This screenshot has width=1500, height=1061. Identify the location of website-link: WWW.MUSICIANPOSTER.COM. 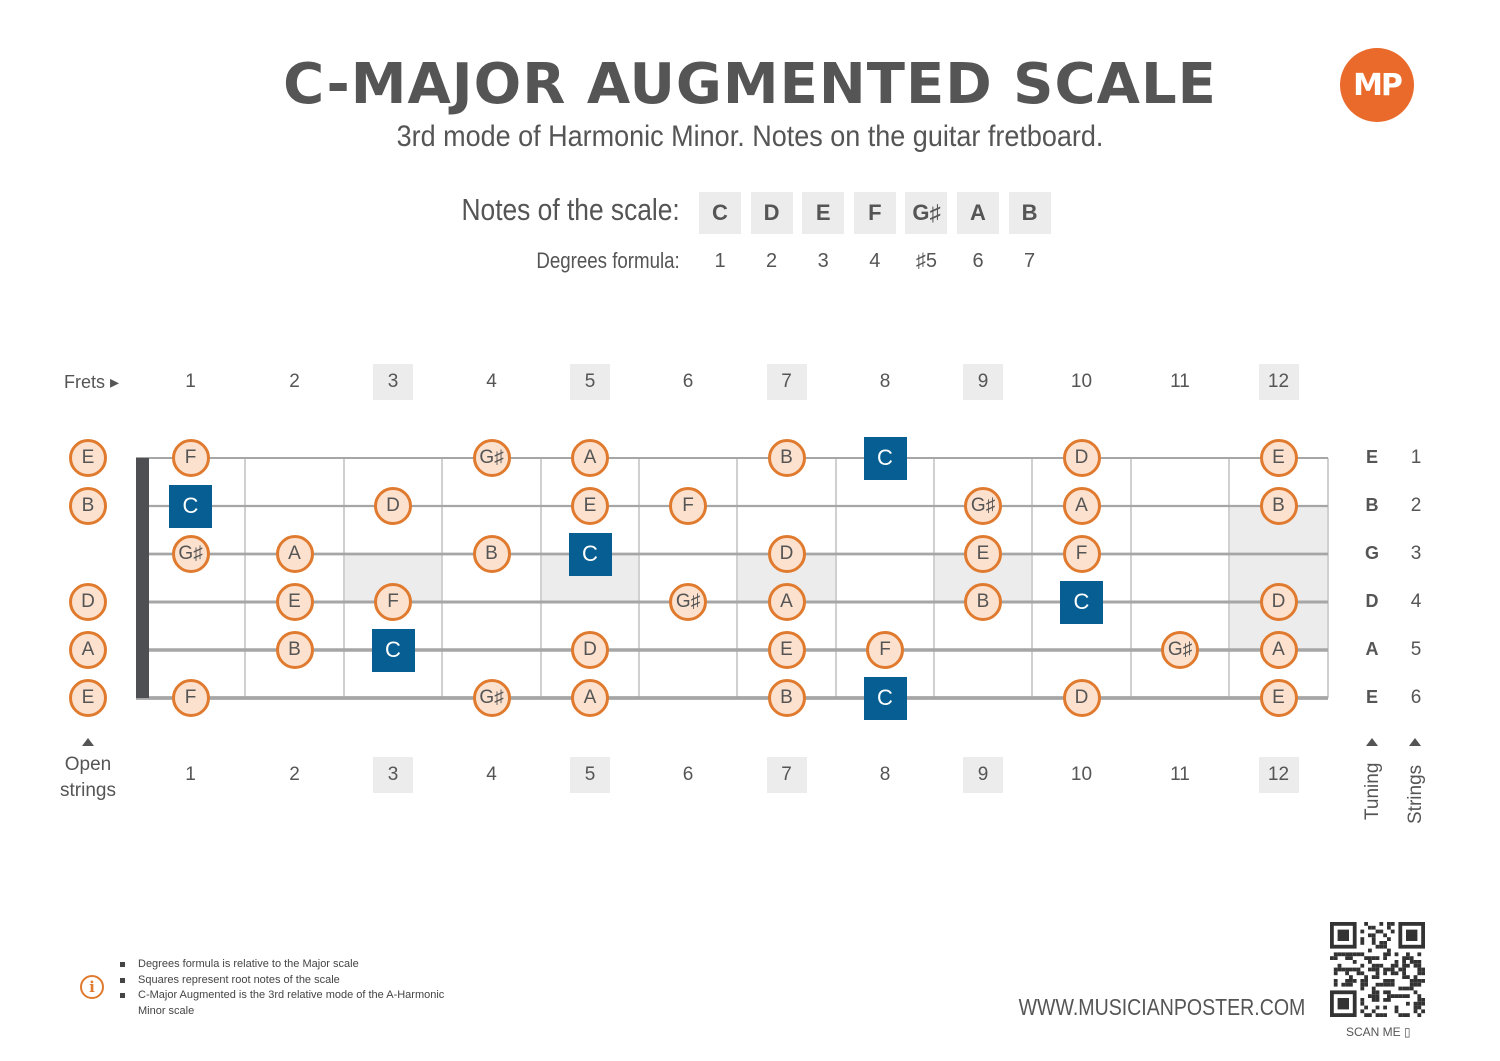
(1161, 1007).